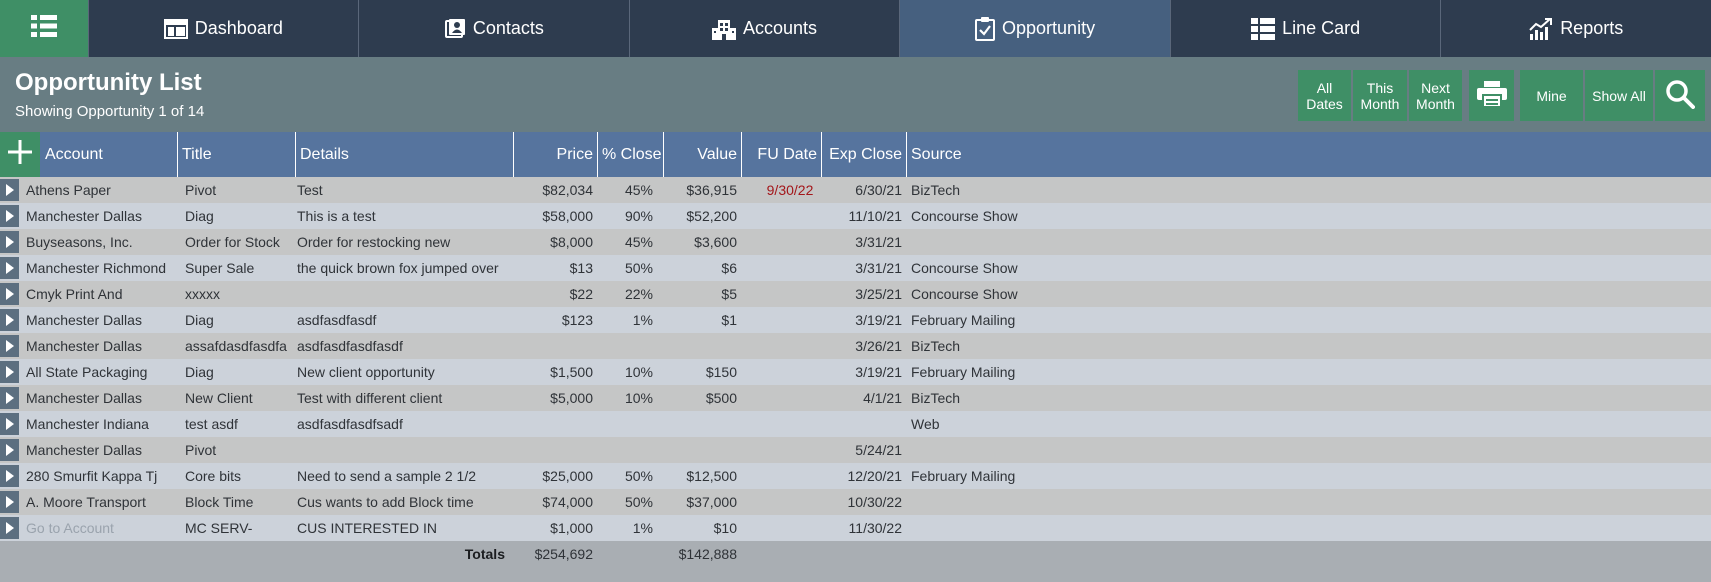  Describe the element at coordinates (567, 190) in the screenshot. I see `cell-price: $82,034` at that location.